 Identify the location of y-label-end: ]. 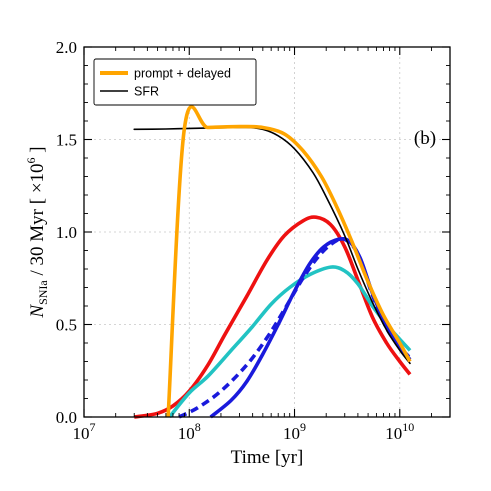
(37, 151).